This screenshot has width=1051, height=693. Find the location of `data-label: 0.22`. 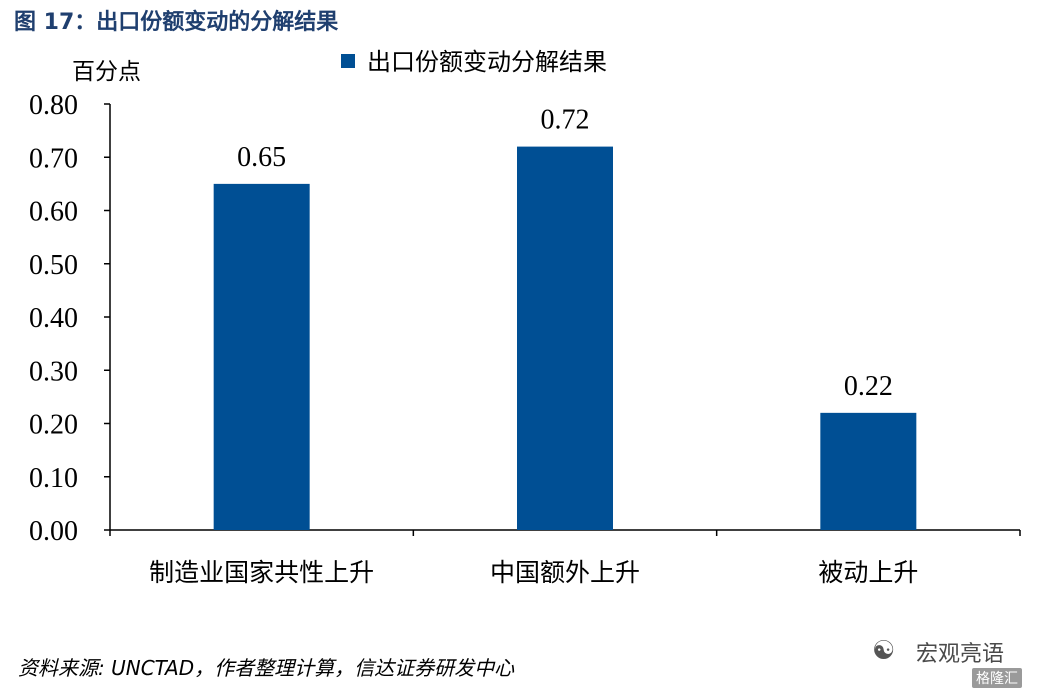

data-label: 0.22 is located at coordinates (868, 386).